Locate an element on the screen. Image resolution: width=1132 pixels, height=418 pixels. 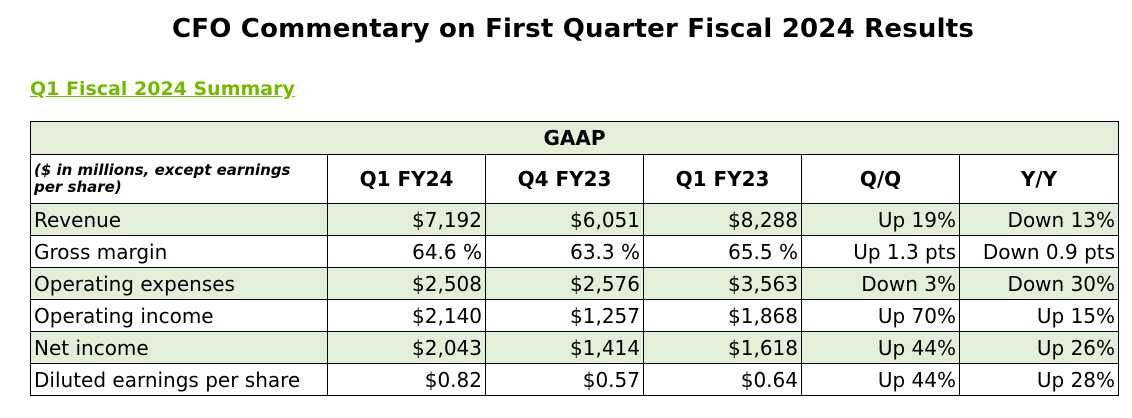
table-cell: $0.64 is located at coordinates (722, 379).